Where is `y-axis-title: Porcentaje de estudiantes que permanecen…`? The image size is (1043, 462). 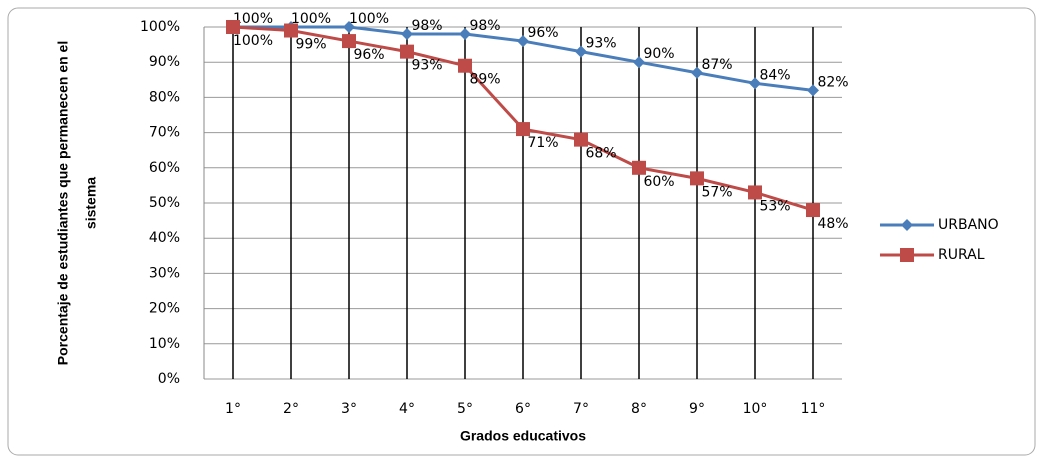 y-axis-title: Porcentaje de estudiantes que permanecen… is located at coordinates (77, 203).